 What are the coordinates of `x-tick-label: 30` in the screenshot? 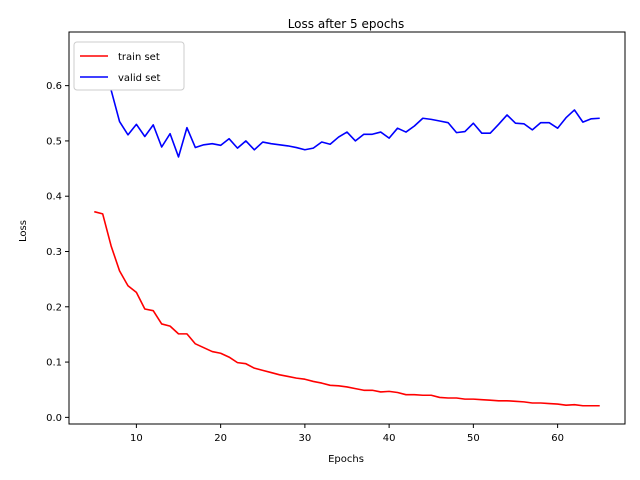 It's located at (305, 438).